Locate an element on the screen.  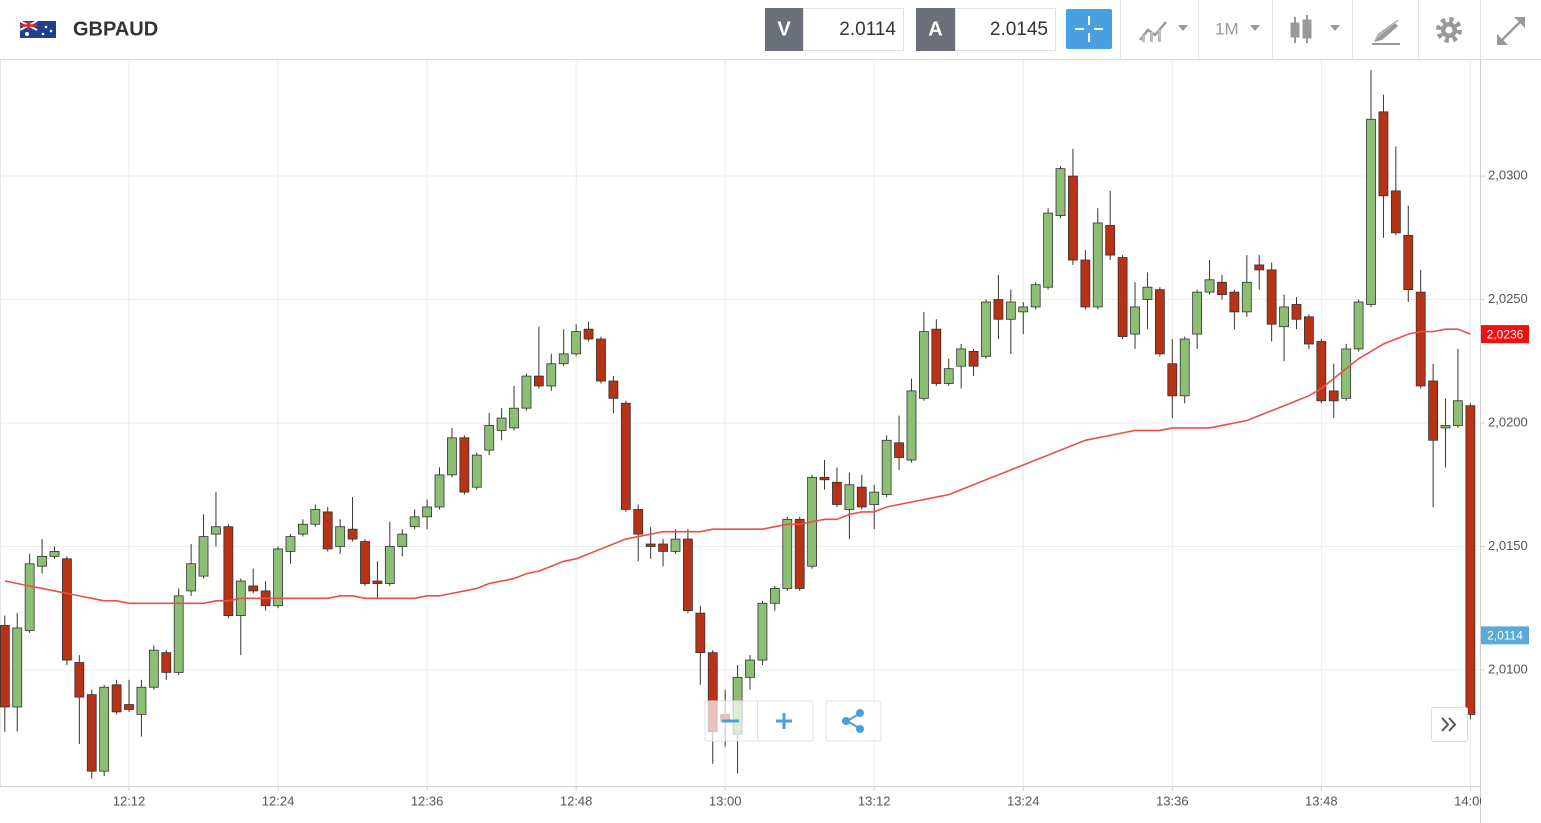
x-tick-label: 12:24 is located at coordinates (278, 800).